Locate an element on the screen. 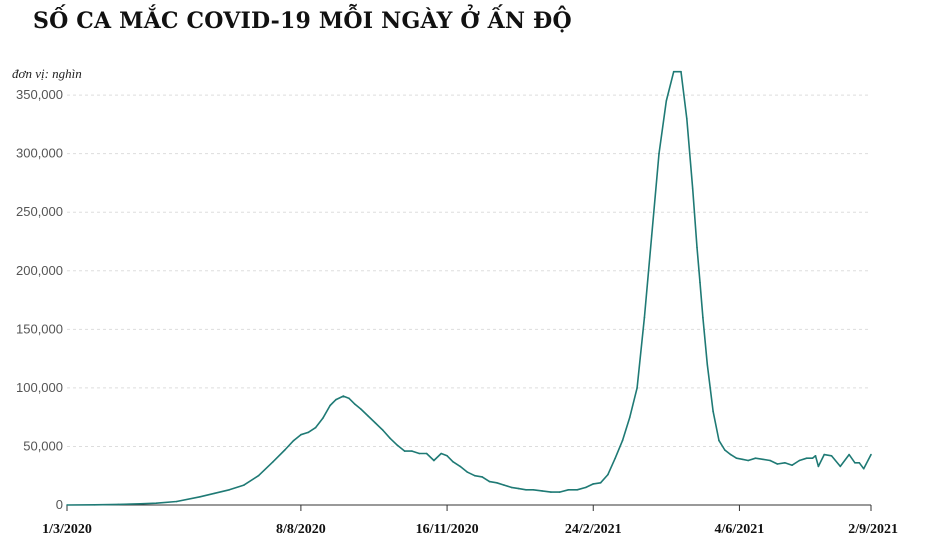  x-tick-label: 16/11/2020 is located at coordinates (447, 529).